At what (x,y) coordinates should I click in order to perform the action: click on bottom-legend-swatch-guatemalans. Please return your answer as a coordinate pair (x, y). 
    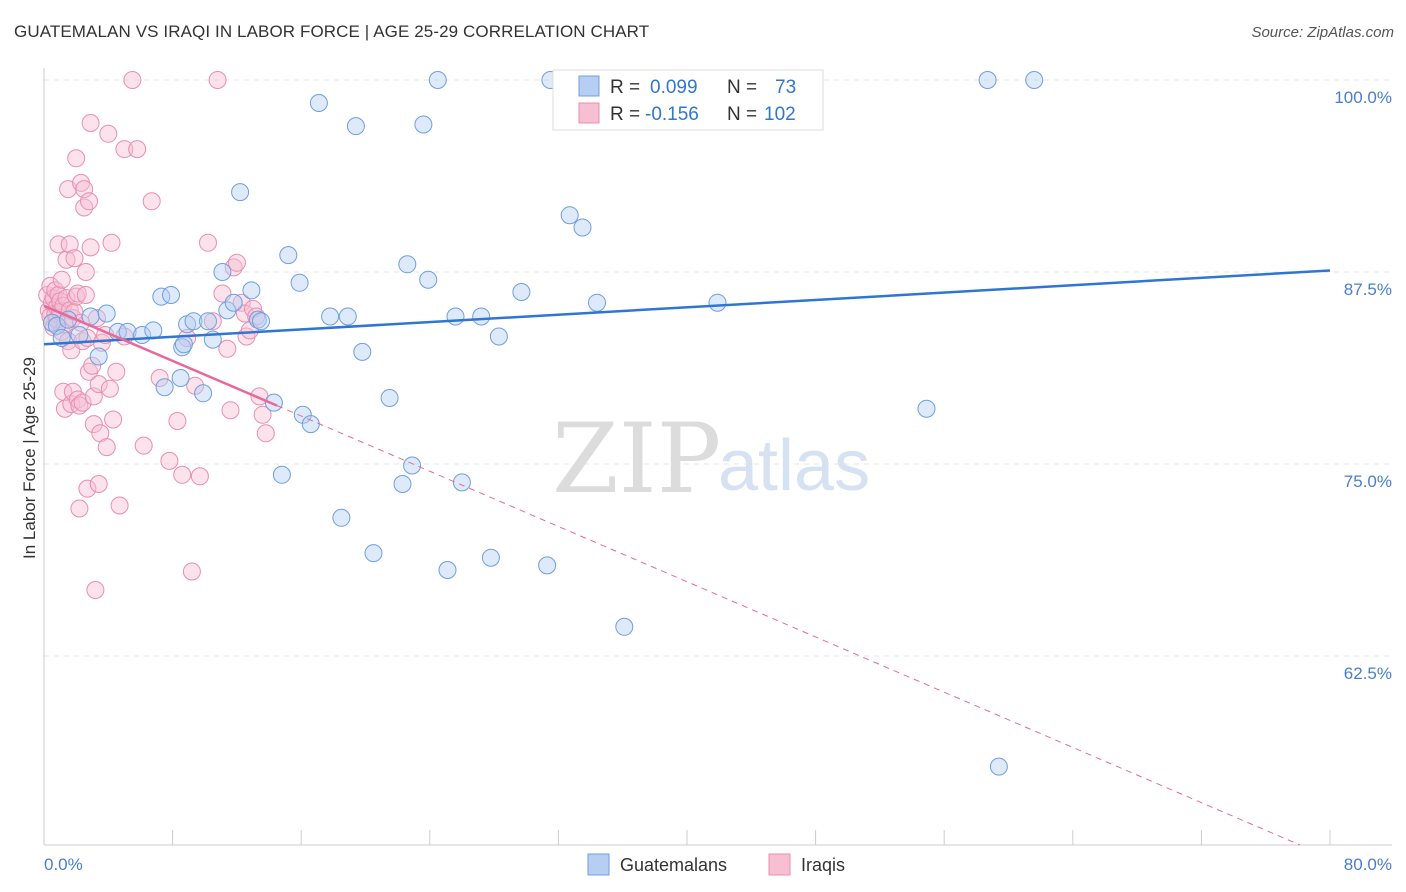
    Looking at the image, I should click on (598, 864).